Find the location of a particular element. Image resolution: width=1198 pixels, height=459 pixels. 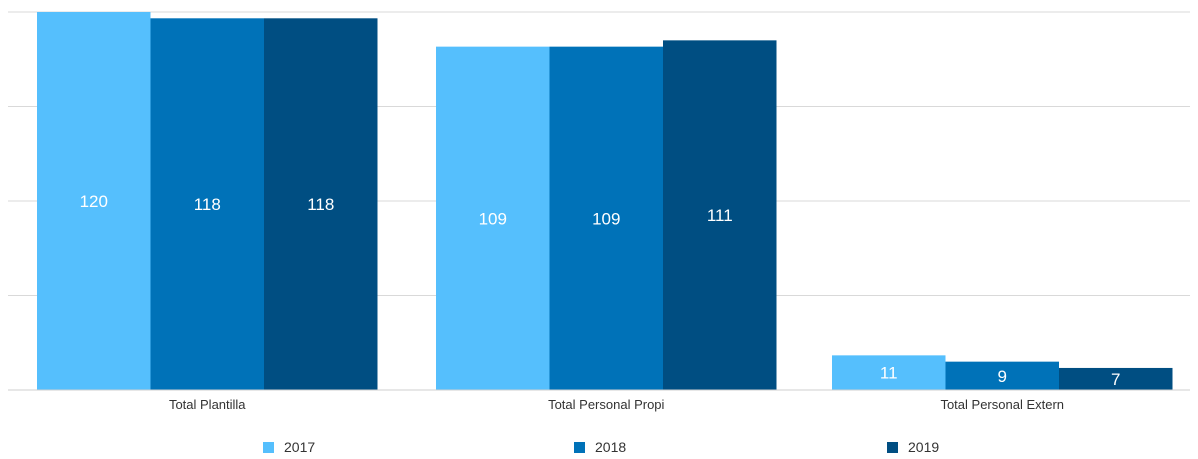

legend-item-2018: 2018 is located at coordinates (600, 447).